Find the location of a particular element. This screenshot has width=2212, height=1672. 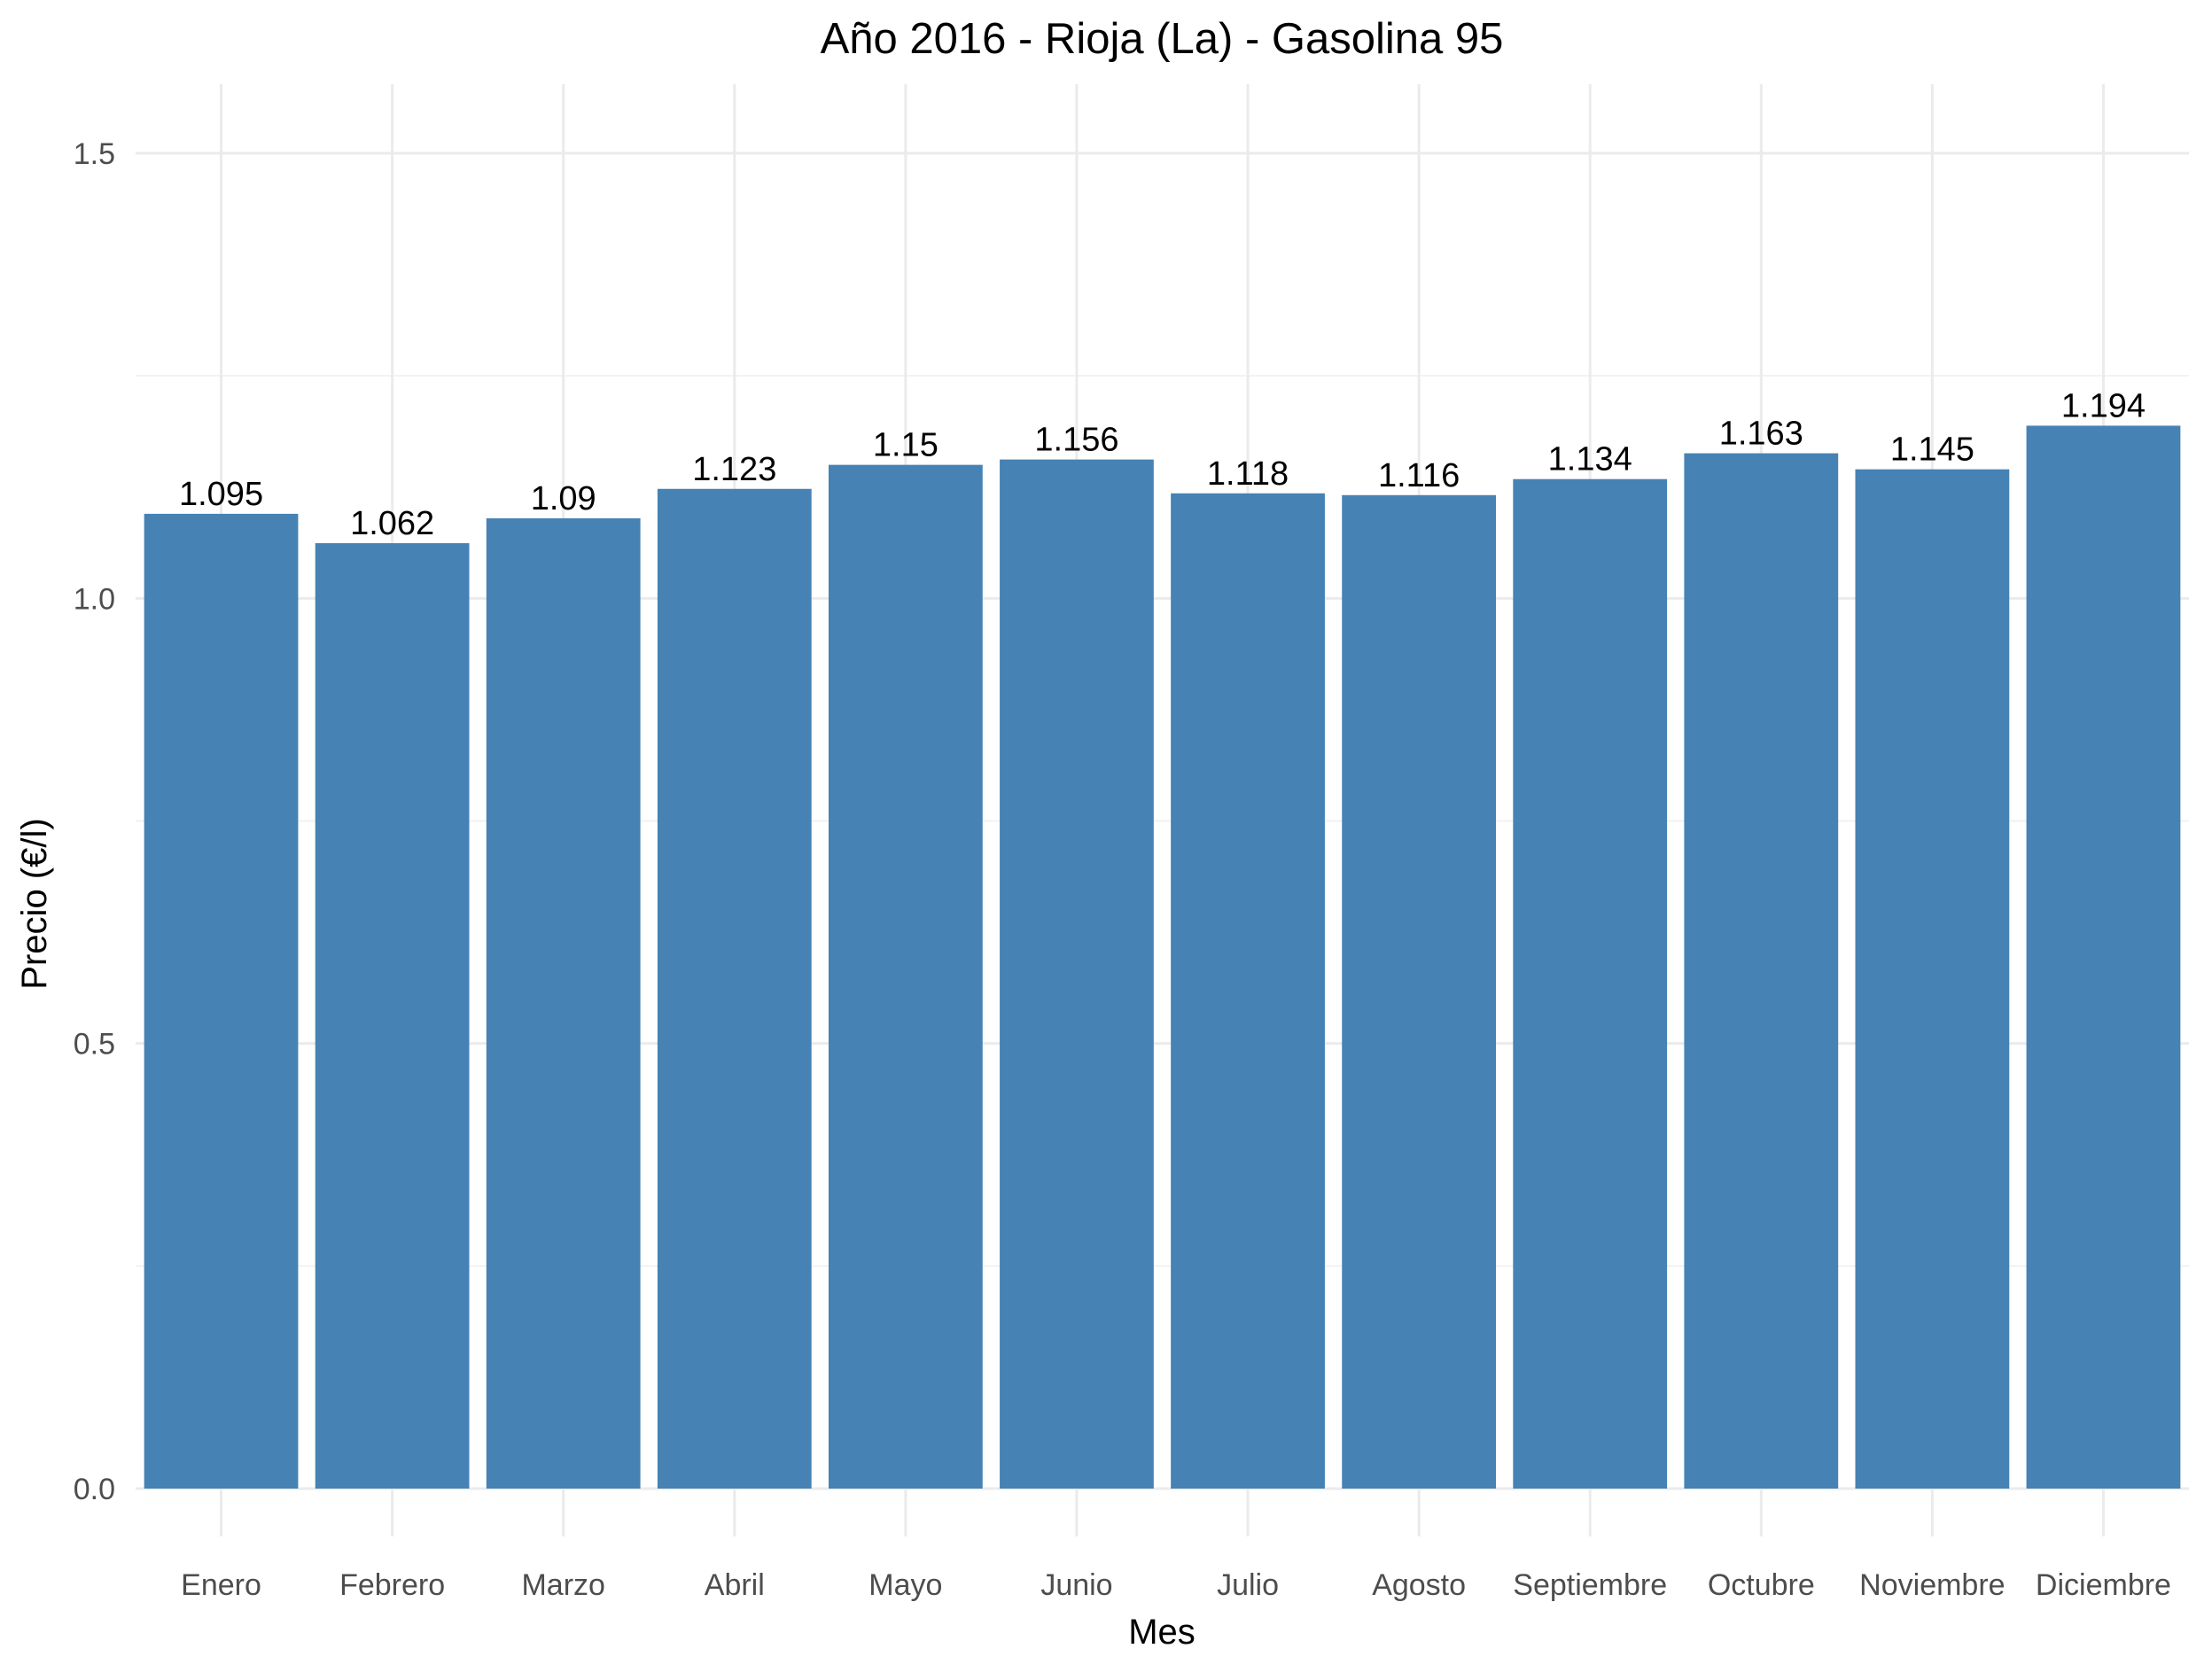

data-label: 1.156 is located at coordinates (1076, 440).